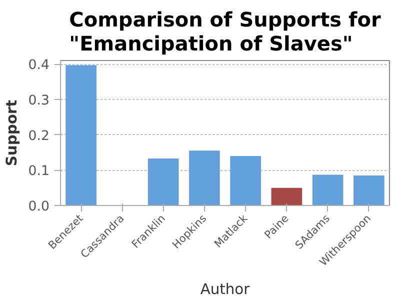 The width and height of the screenshot is (399, 301). I want to click on y-tick-label: 0.3, so click(39, 100).